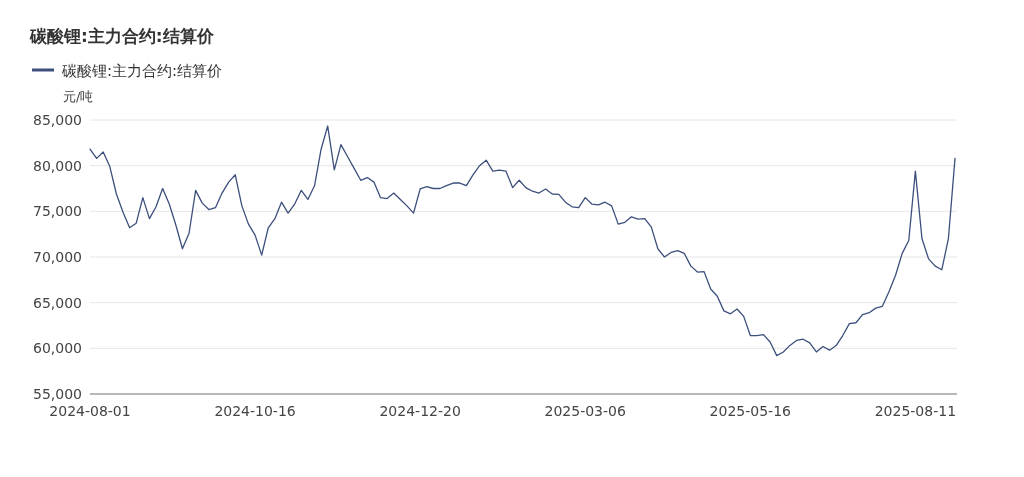 The image size is (1024, 477). Describe the element at coordinates (57, 165) in the screenshot. I see `y-tick-label: 80,000` at that location.